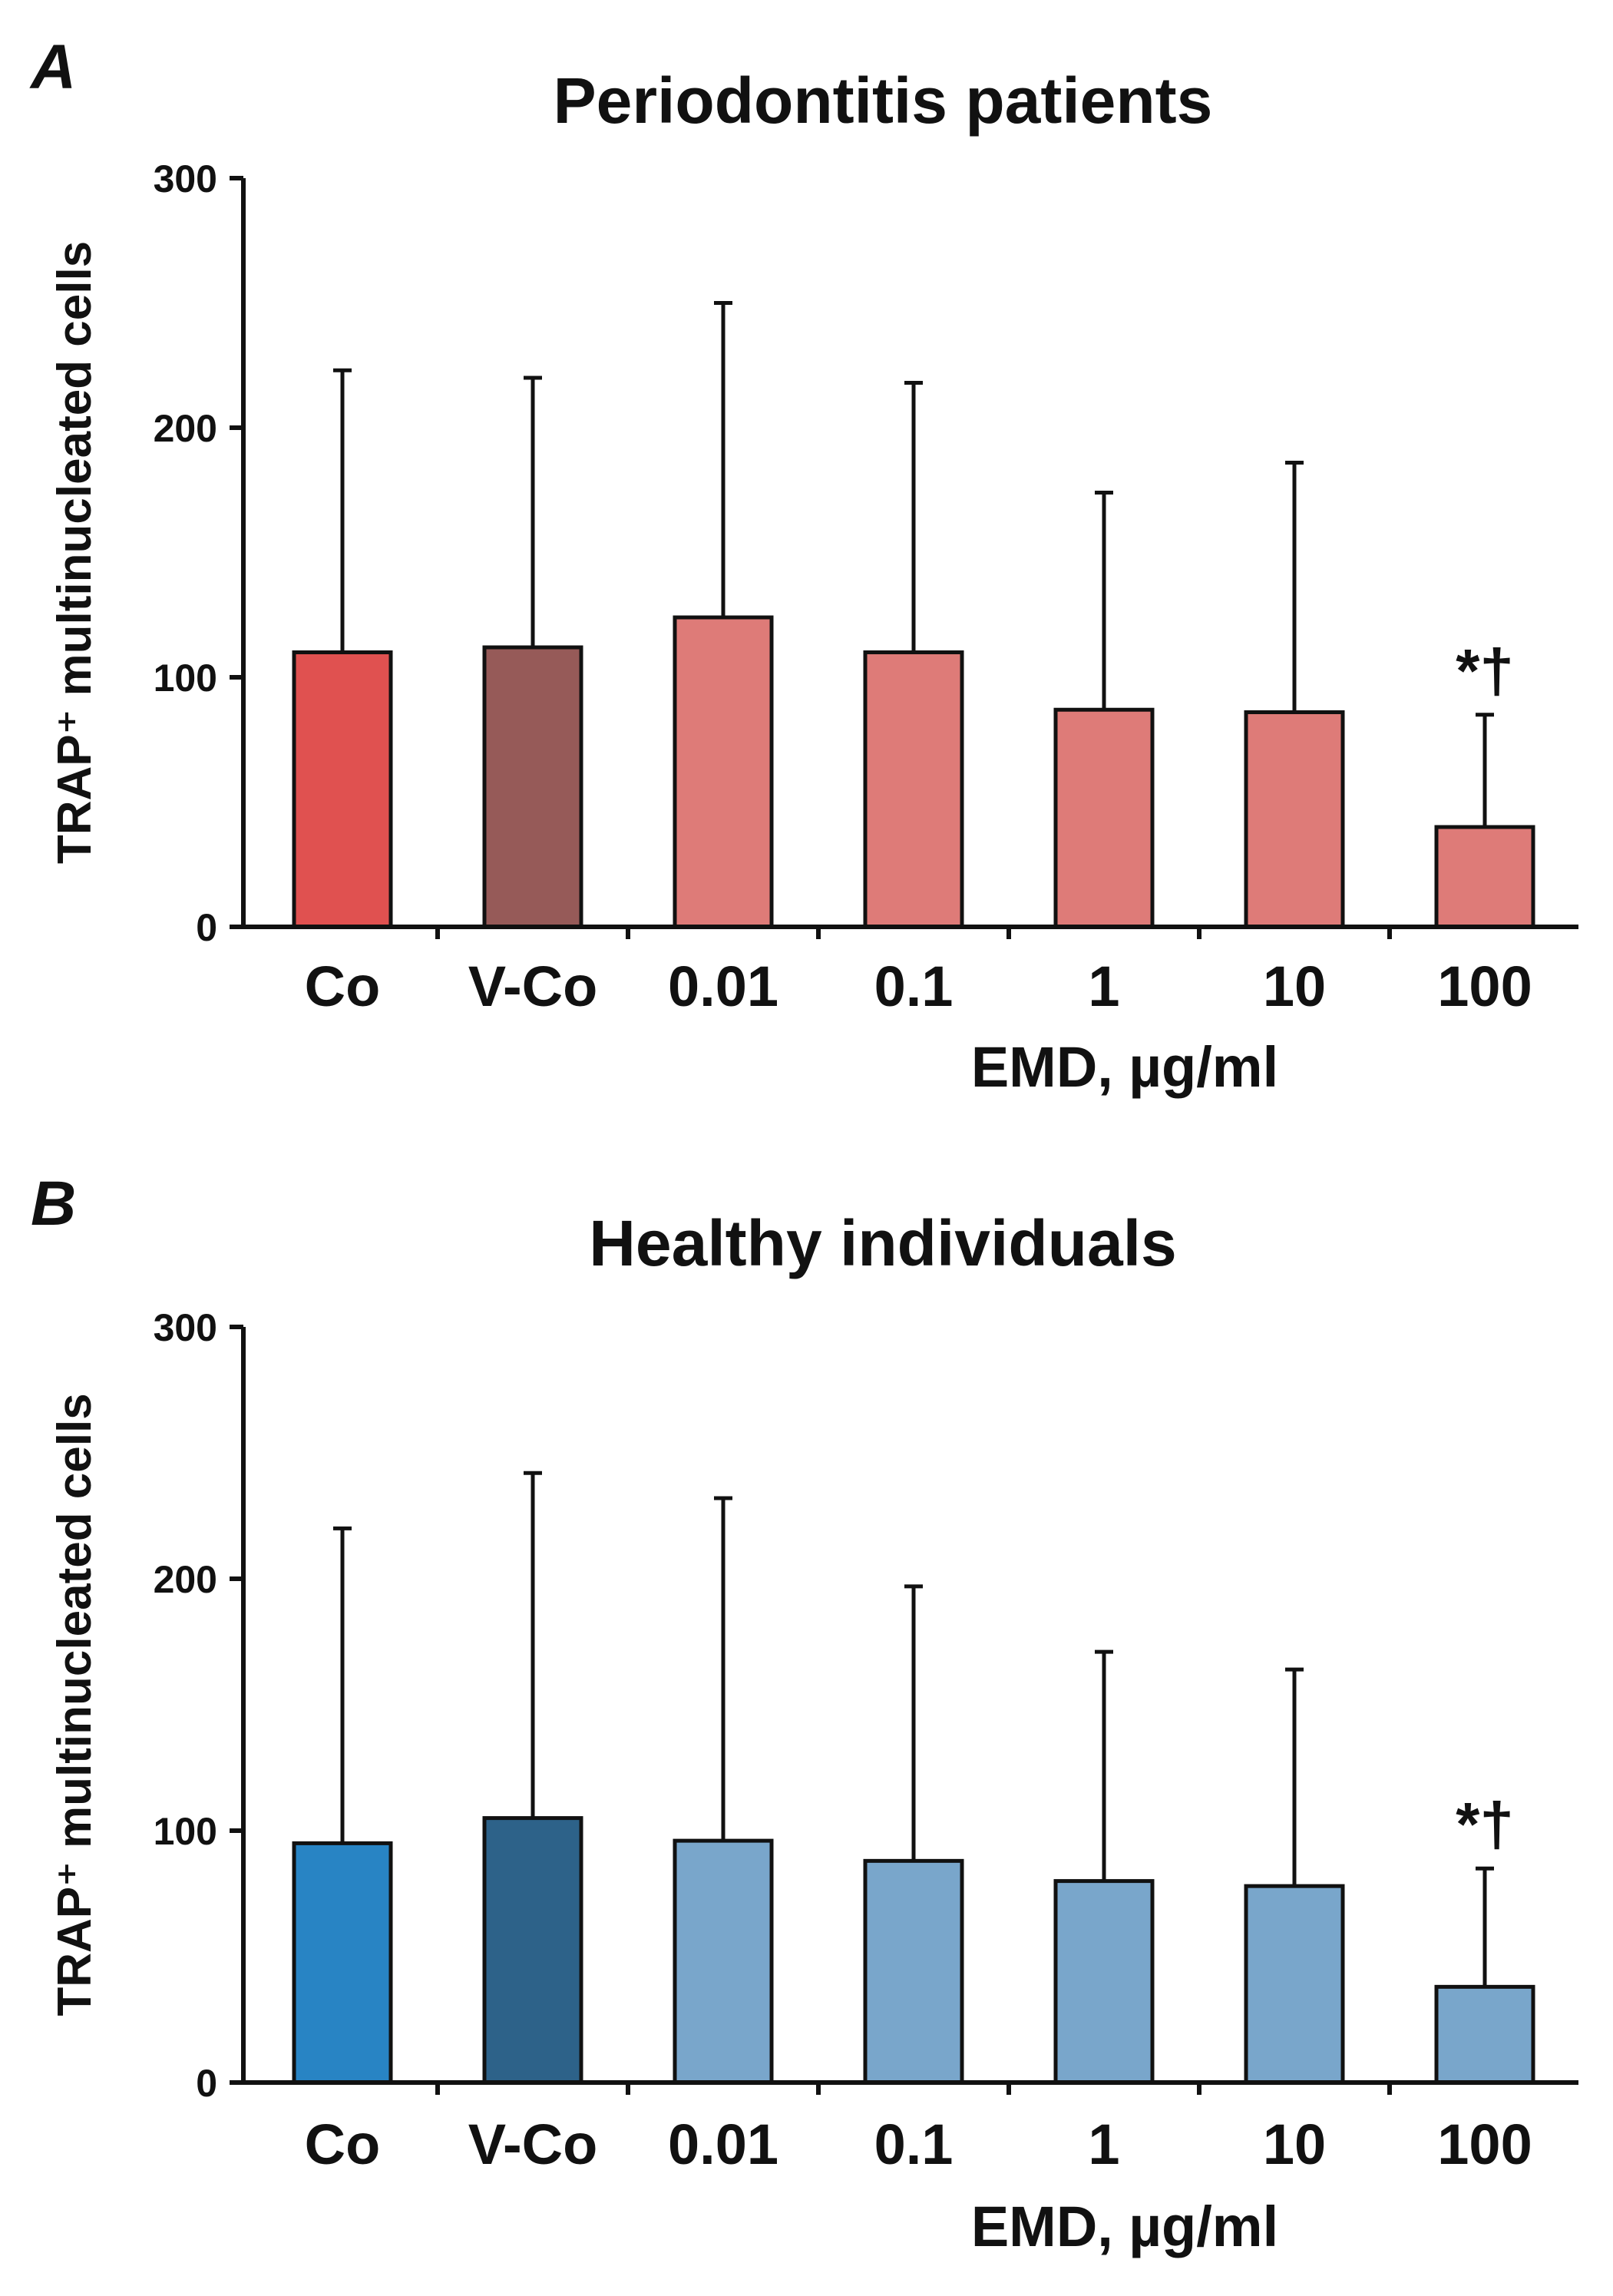 The image size is (1613, 2296). I want to click on panel-letter: A, so click(52, 67).